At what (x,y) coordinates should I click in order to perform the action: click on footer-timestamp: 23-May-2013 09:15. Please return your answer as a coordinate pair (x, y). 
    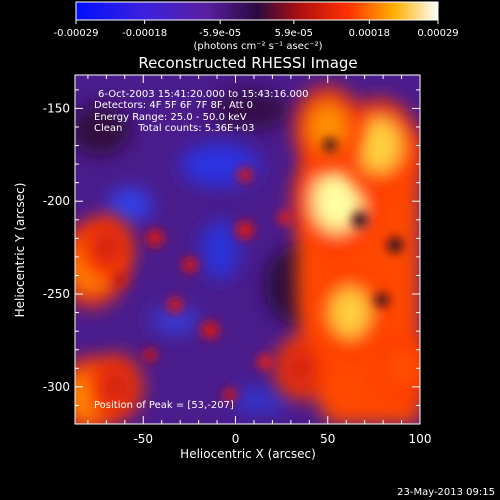
    Looking at the image, I should click on (446, 492).